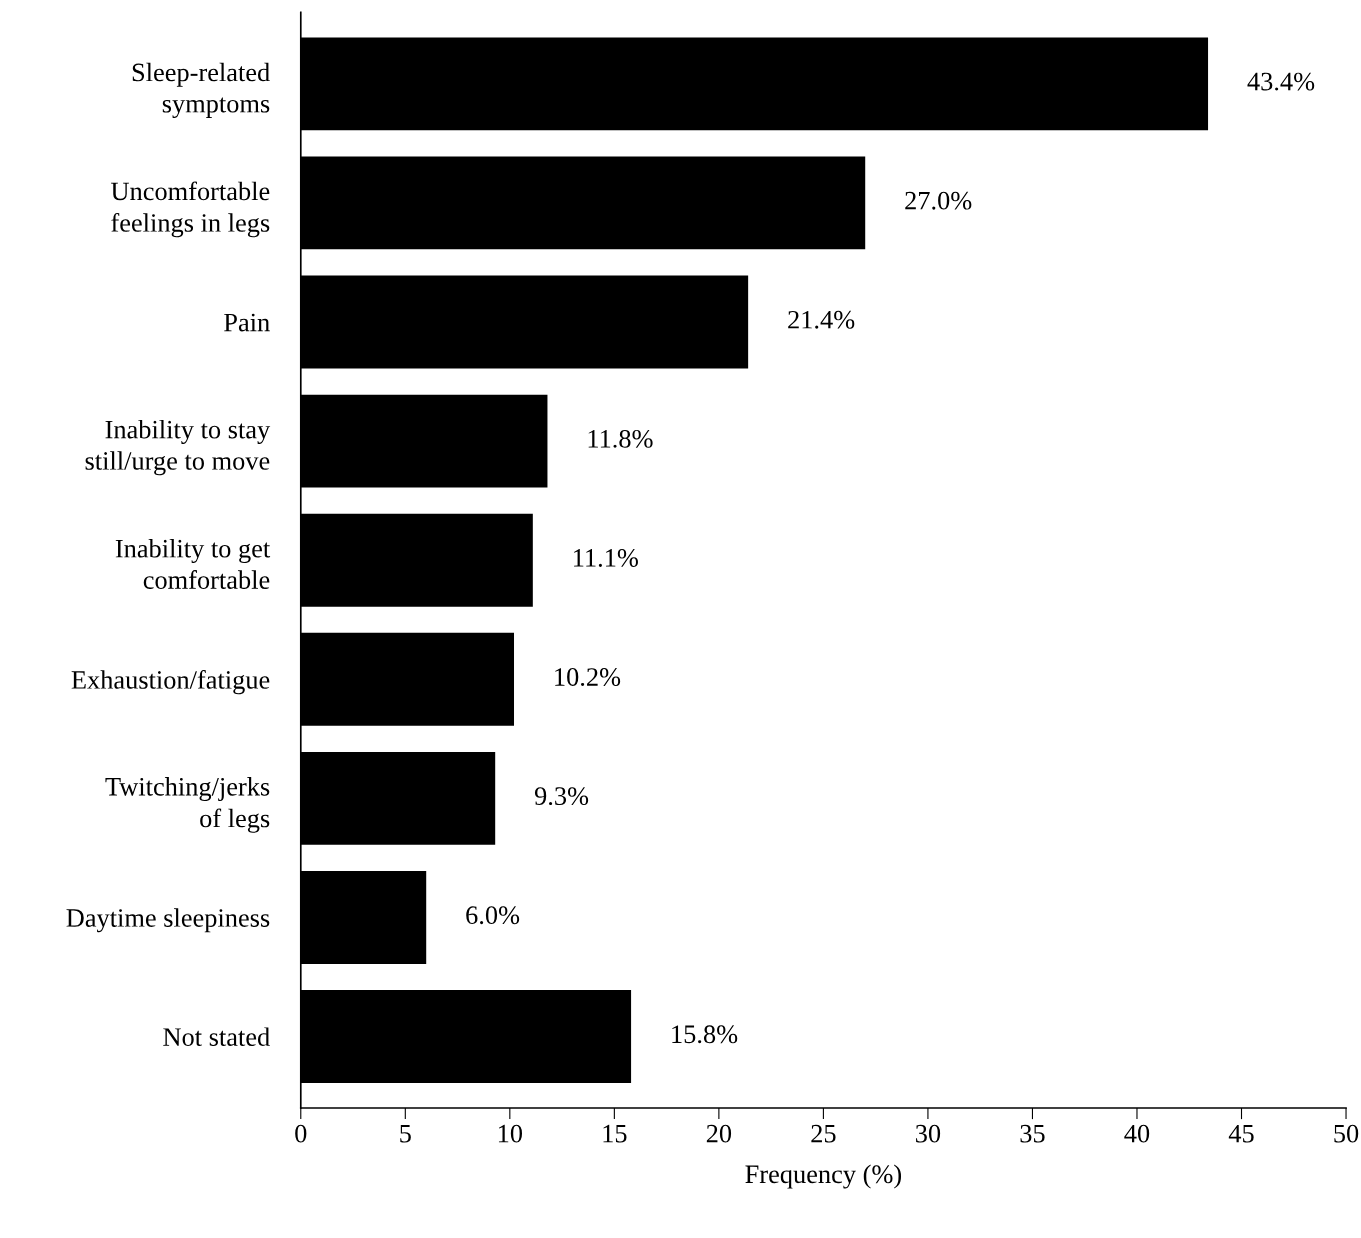 The image size is (1361, 1238). What do you see at coordinates (187, 805) in the screenshot?
I see `y-tick-label: Twitching/jerks of legs` at bounding box center [187, 805].